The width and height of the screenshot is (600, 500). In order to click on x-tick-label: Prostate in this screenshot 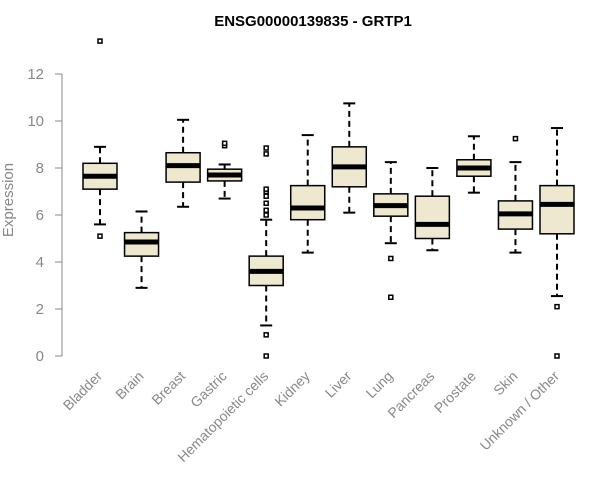, I will do `click(455, 392)`.